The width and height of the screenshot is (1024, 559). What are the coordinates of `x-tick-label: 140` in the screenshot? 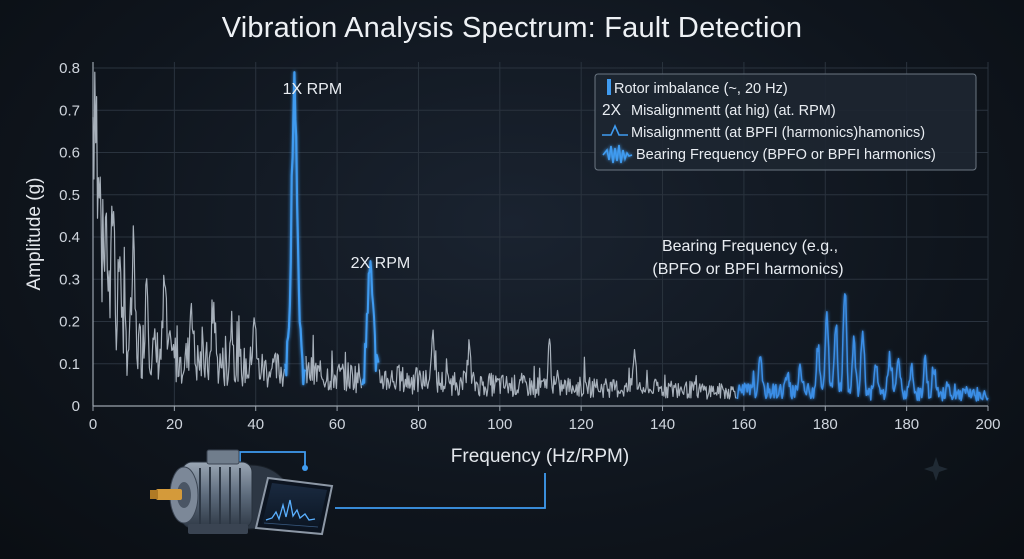 It's located at (662, 424).